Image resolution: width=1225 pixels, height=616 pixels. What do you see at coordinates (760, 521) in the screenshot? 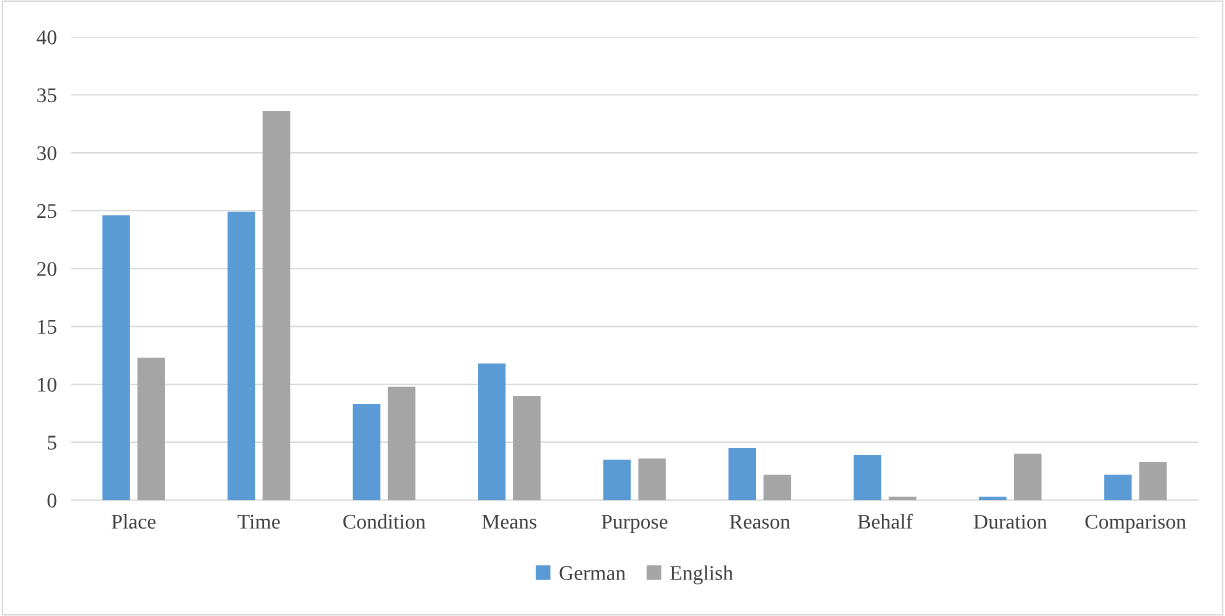
I see `x-tick-label: Reason` at bounding box center [760, 521].